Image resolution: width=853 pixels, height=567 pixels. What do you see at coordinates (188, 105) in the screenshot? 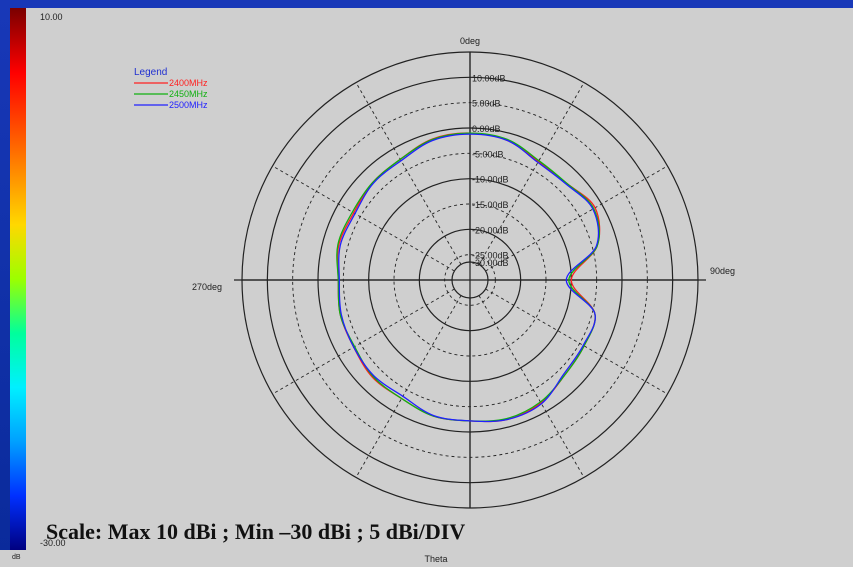
I see `legend-label: 2500MHz` at bounding box center [188, 105].